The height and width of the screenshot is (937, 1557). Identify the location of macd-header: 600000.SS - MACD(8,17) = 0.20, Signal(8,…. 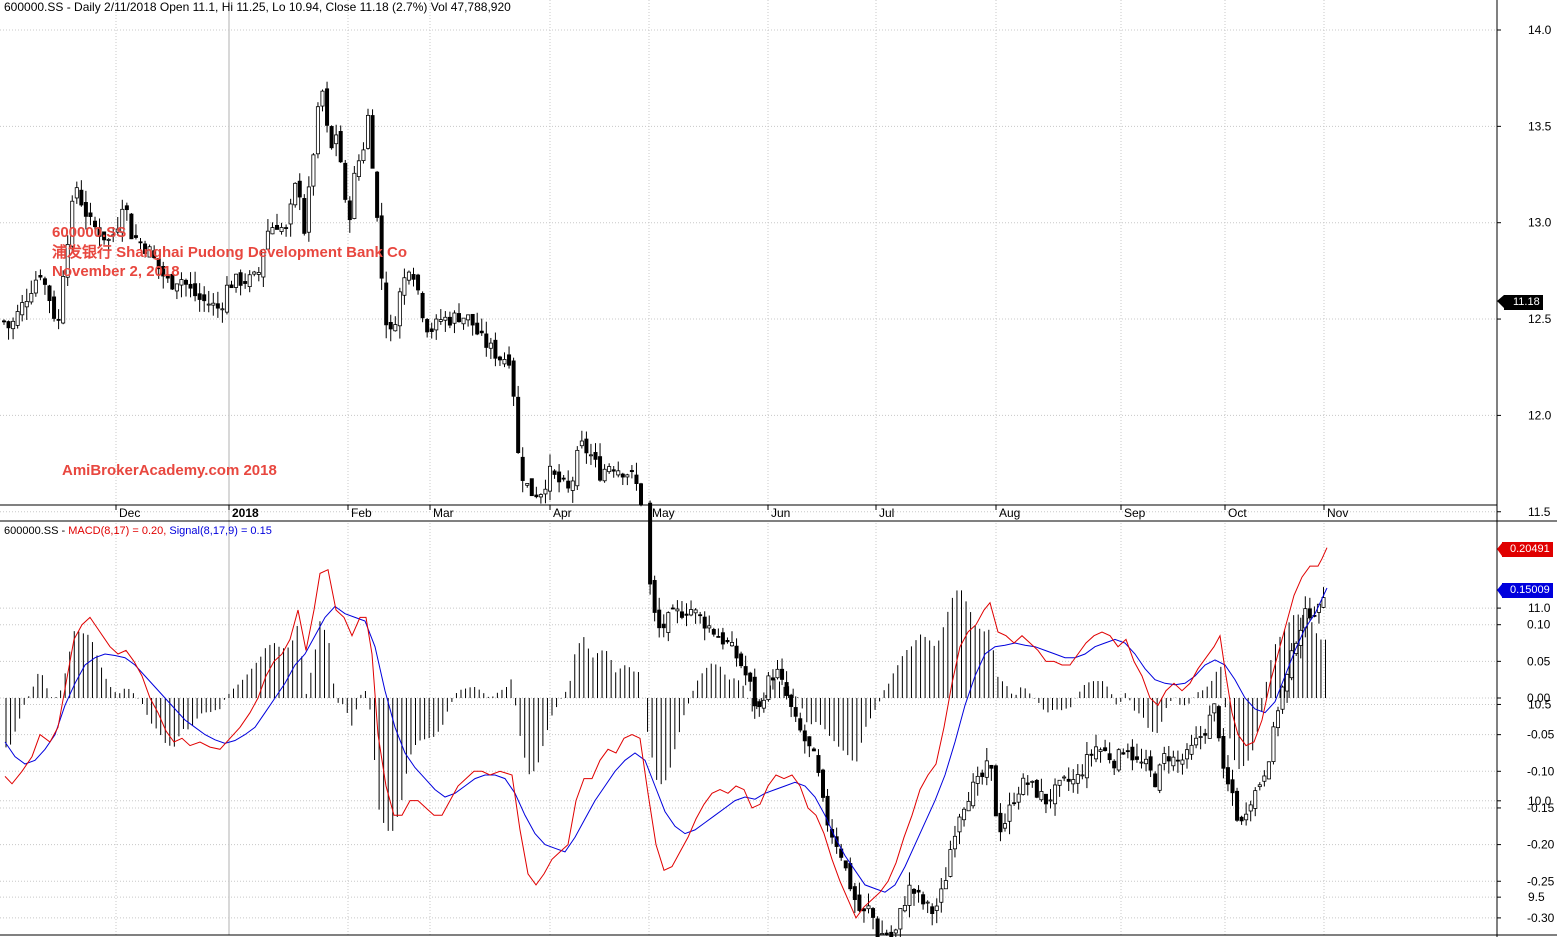
(138, 531).